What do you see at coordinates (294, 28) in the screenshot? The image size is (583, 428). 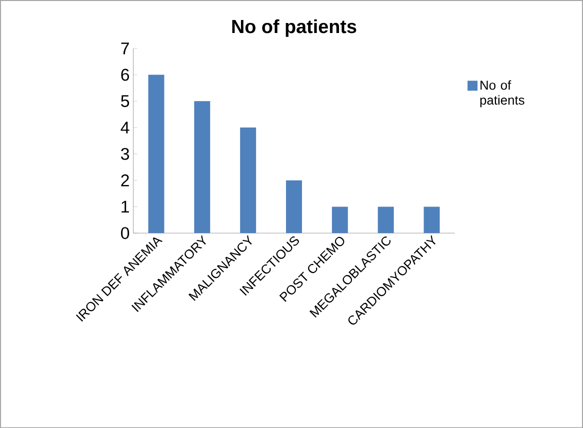 I see `chart-title: No of patients` at bounding box center [294, 28].